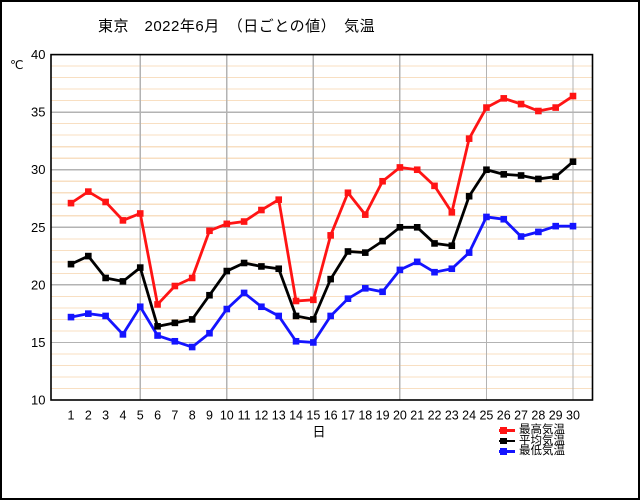 This screenshot has width=640, height=500. Describe the element at coordinates (435, 416) in the screenshot. I see `svg-text: 22` at that location.